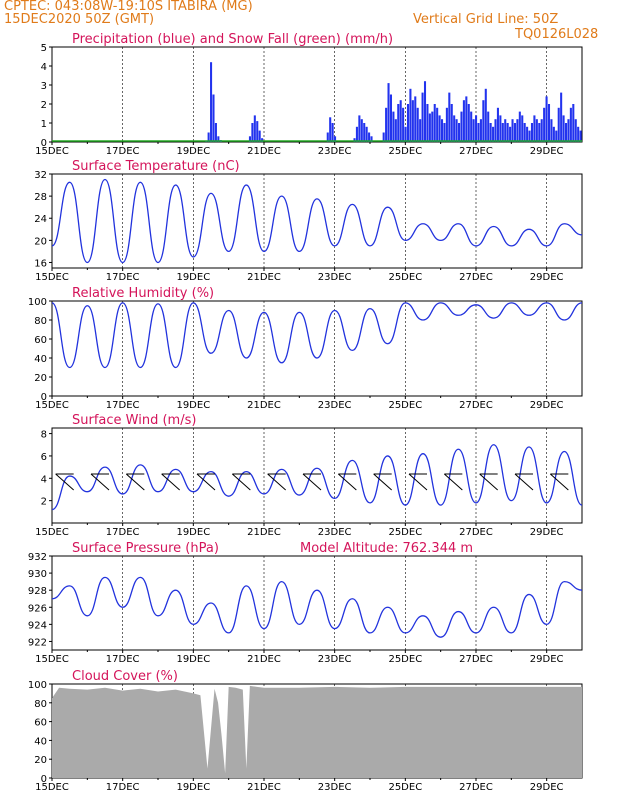  I want to click on y-tick-label: 928, so click(37, 591).